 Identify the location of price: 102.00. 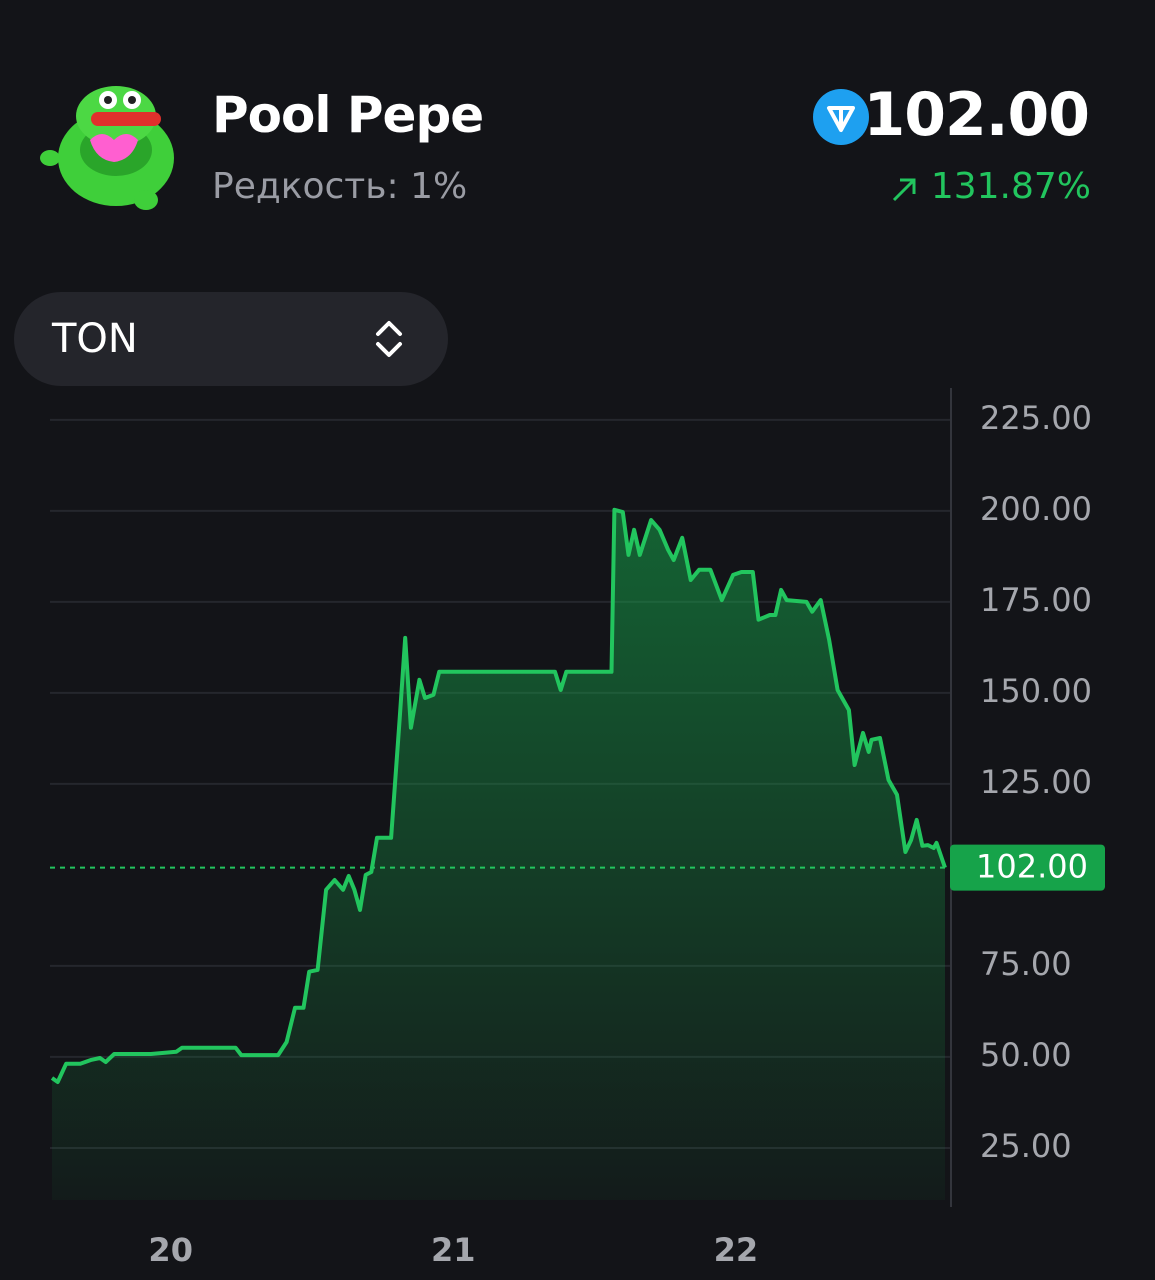
(976, 115).